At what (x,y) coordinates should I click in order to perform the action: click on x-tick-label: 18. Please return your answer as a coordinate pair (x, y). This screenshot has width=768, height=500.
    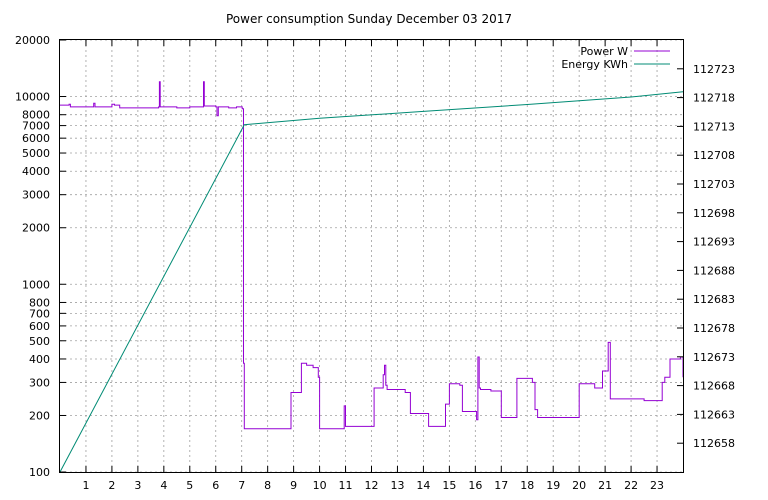
    Looking at the image, I should click on (527, 485).